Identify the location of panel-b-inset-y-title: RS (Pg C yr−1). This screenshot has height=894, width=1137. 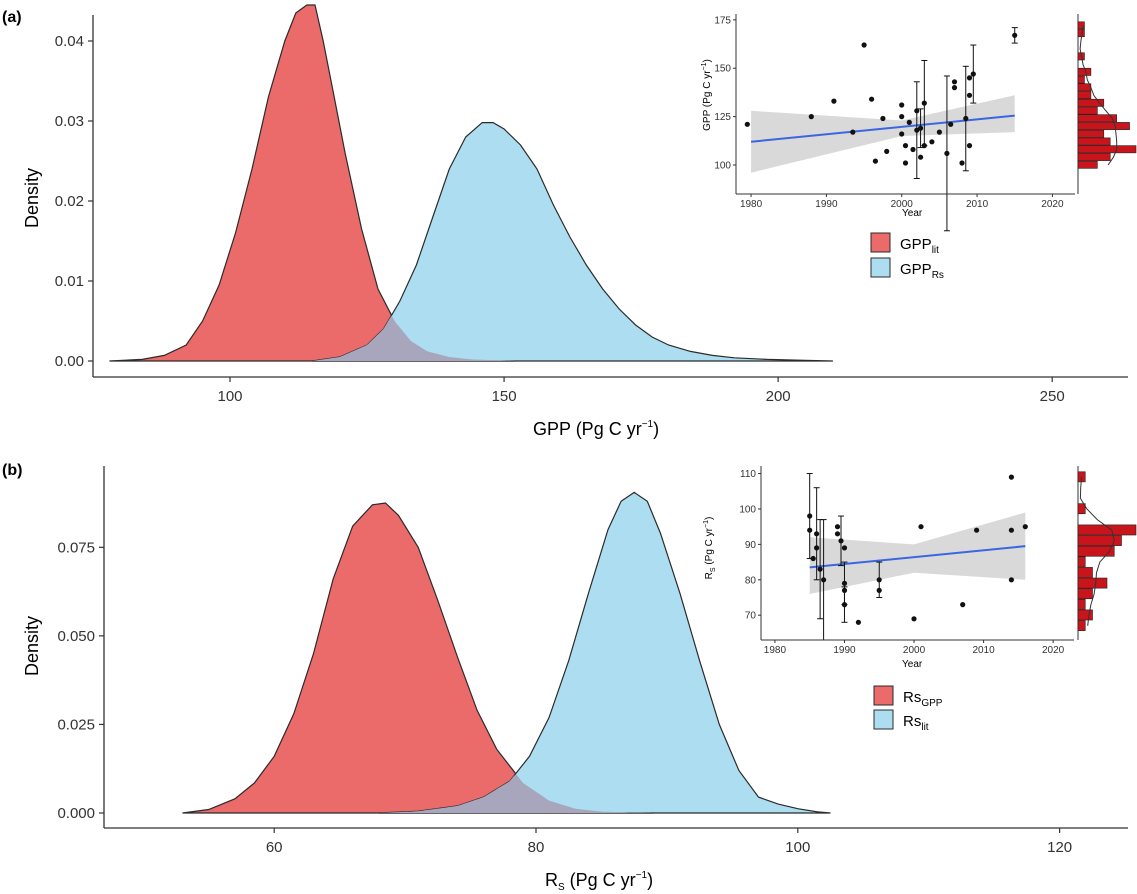
(710, 548).